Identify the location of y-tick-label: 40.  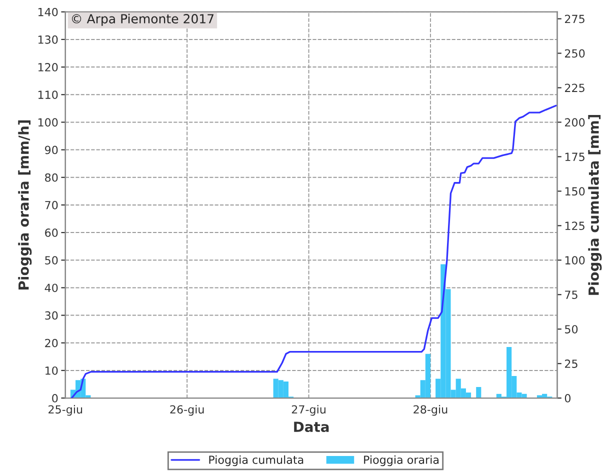
(51, 288).